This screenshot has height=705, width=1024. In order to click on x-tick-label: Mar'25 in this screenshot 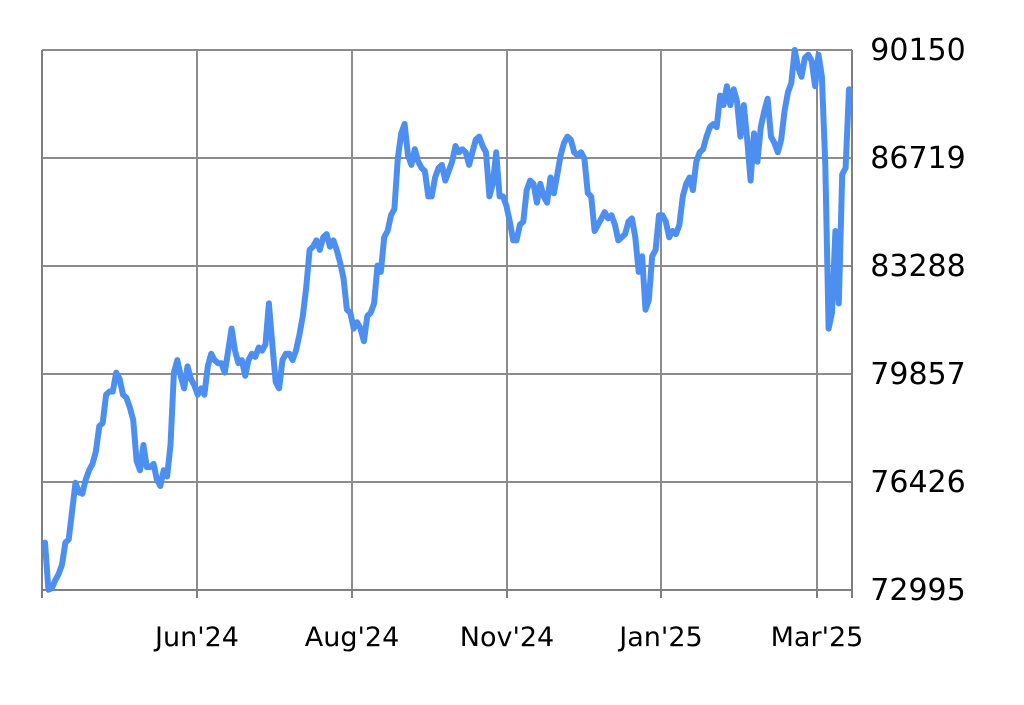, I will do `click(817, 637)`.